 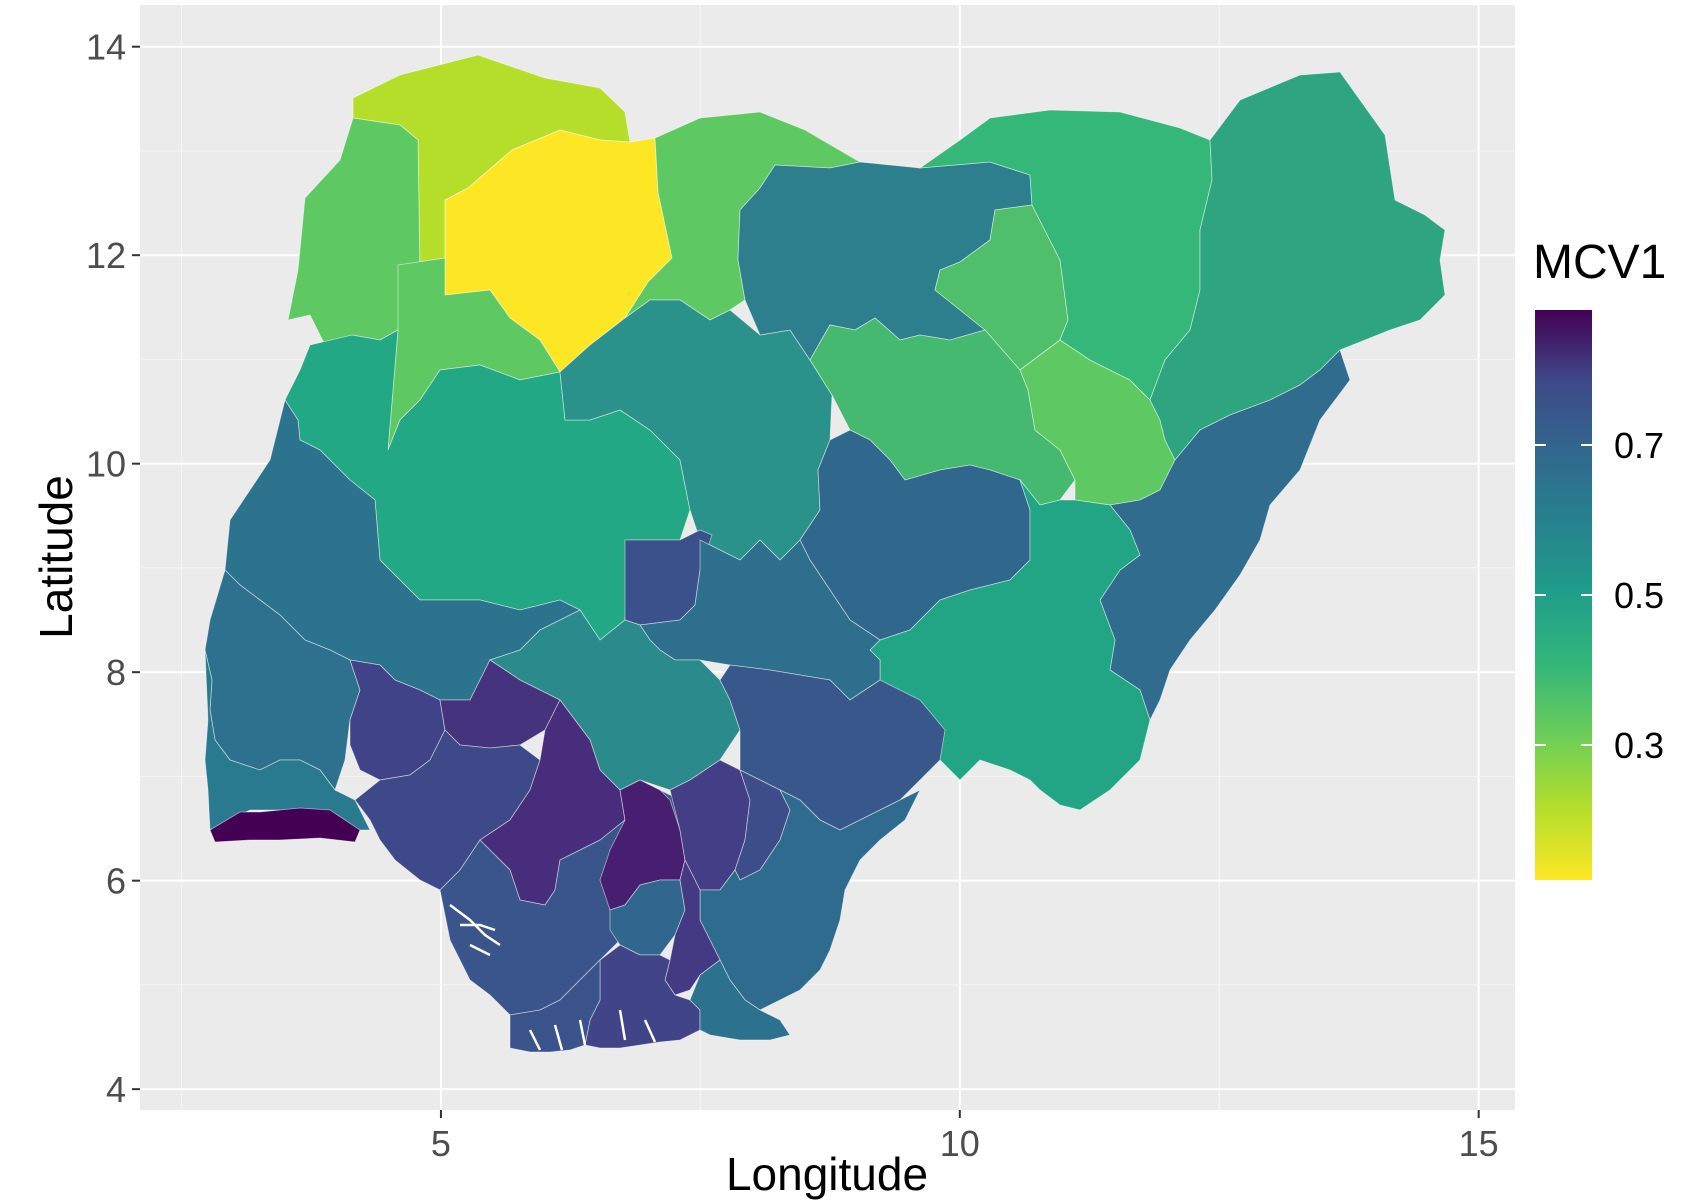 I want to click on region-lagos, so click(x=285, y=825).